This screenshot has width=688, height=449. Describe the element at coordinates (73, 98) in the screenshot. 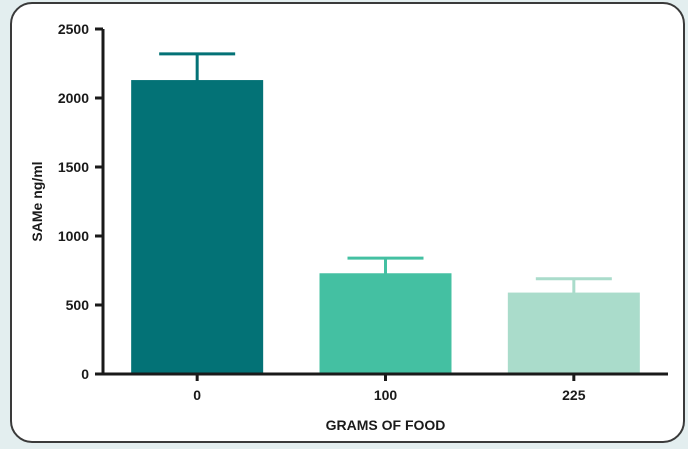

I see `y-tick-label: 2000` at that location.